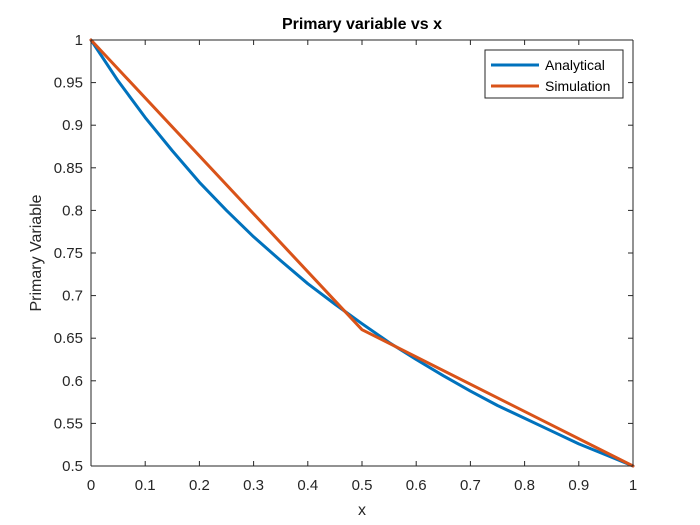 Image resolution: width=700 pixels, height=525 pixels. I want to click on y-tick-label: 0.95, so click(68, 83).